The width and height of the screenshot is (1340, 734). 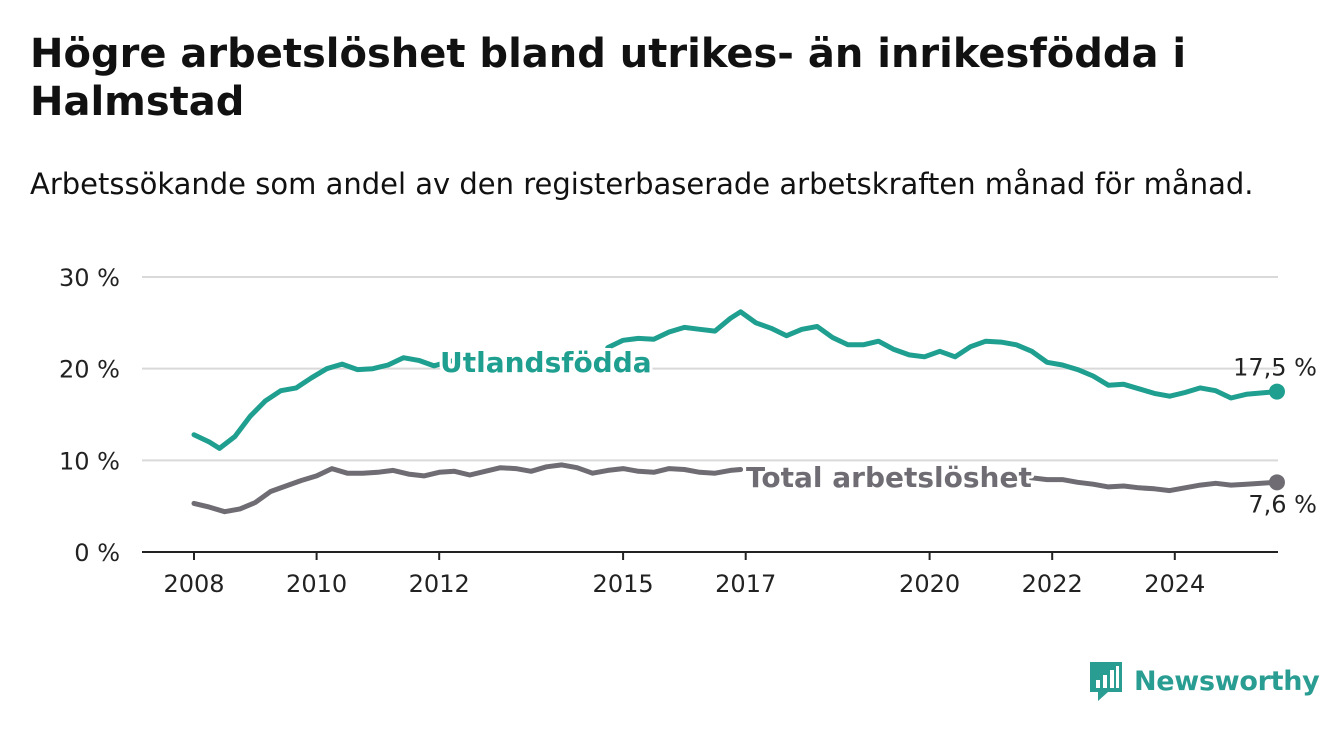 What do you see at coordinates (1174, 584) in the screenshot?
I see `x-tick-label: 2024` at bounding box center [1174, 584].